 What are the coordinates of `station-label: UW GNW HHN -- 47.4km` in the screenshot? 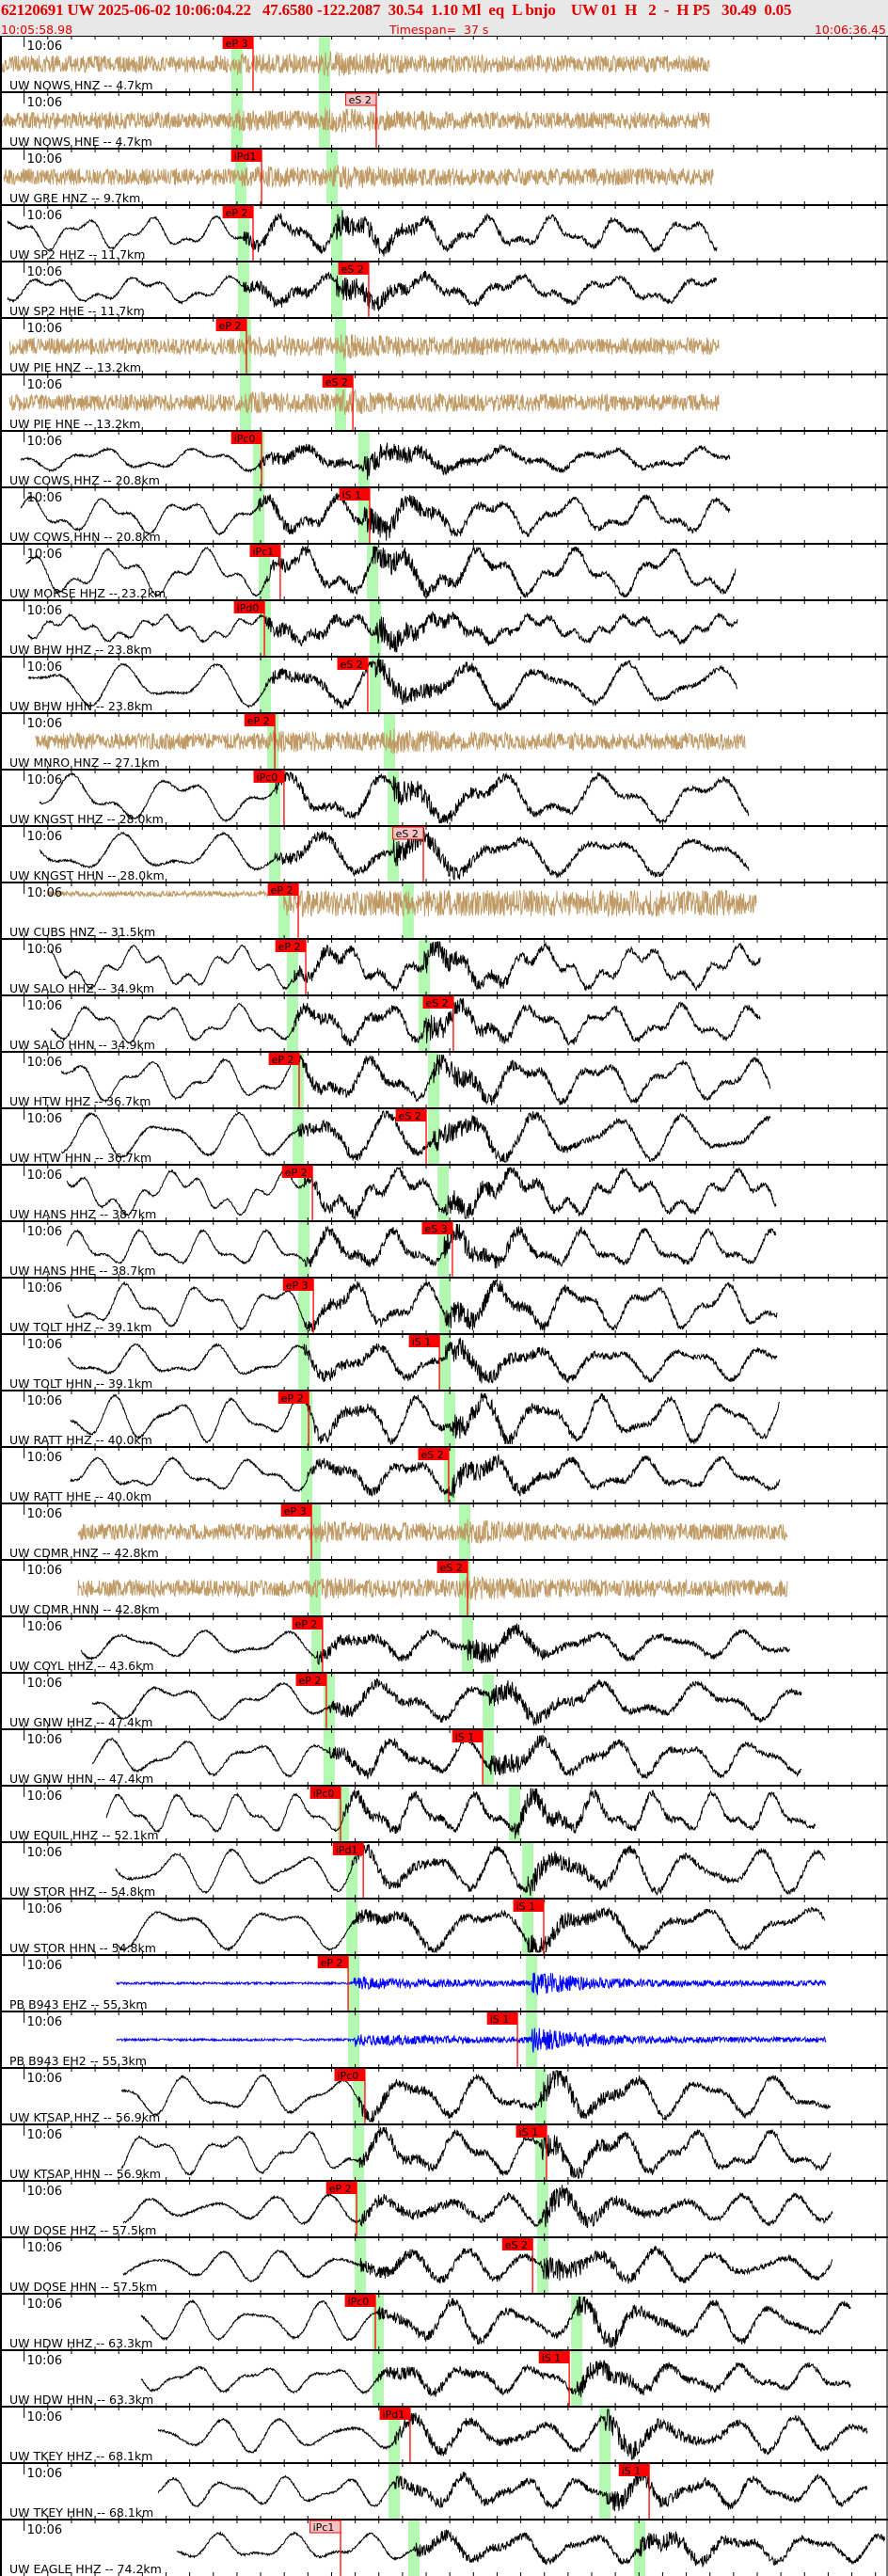 It's located at (81, 1779).